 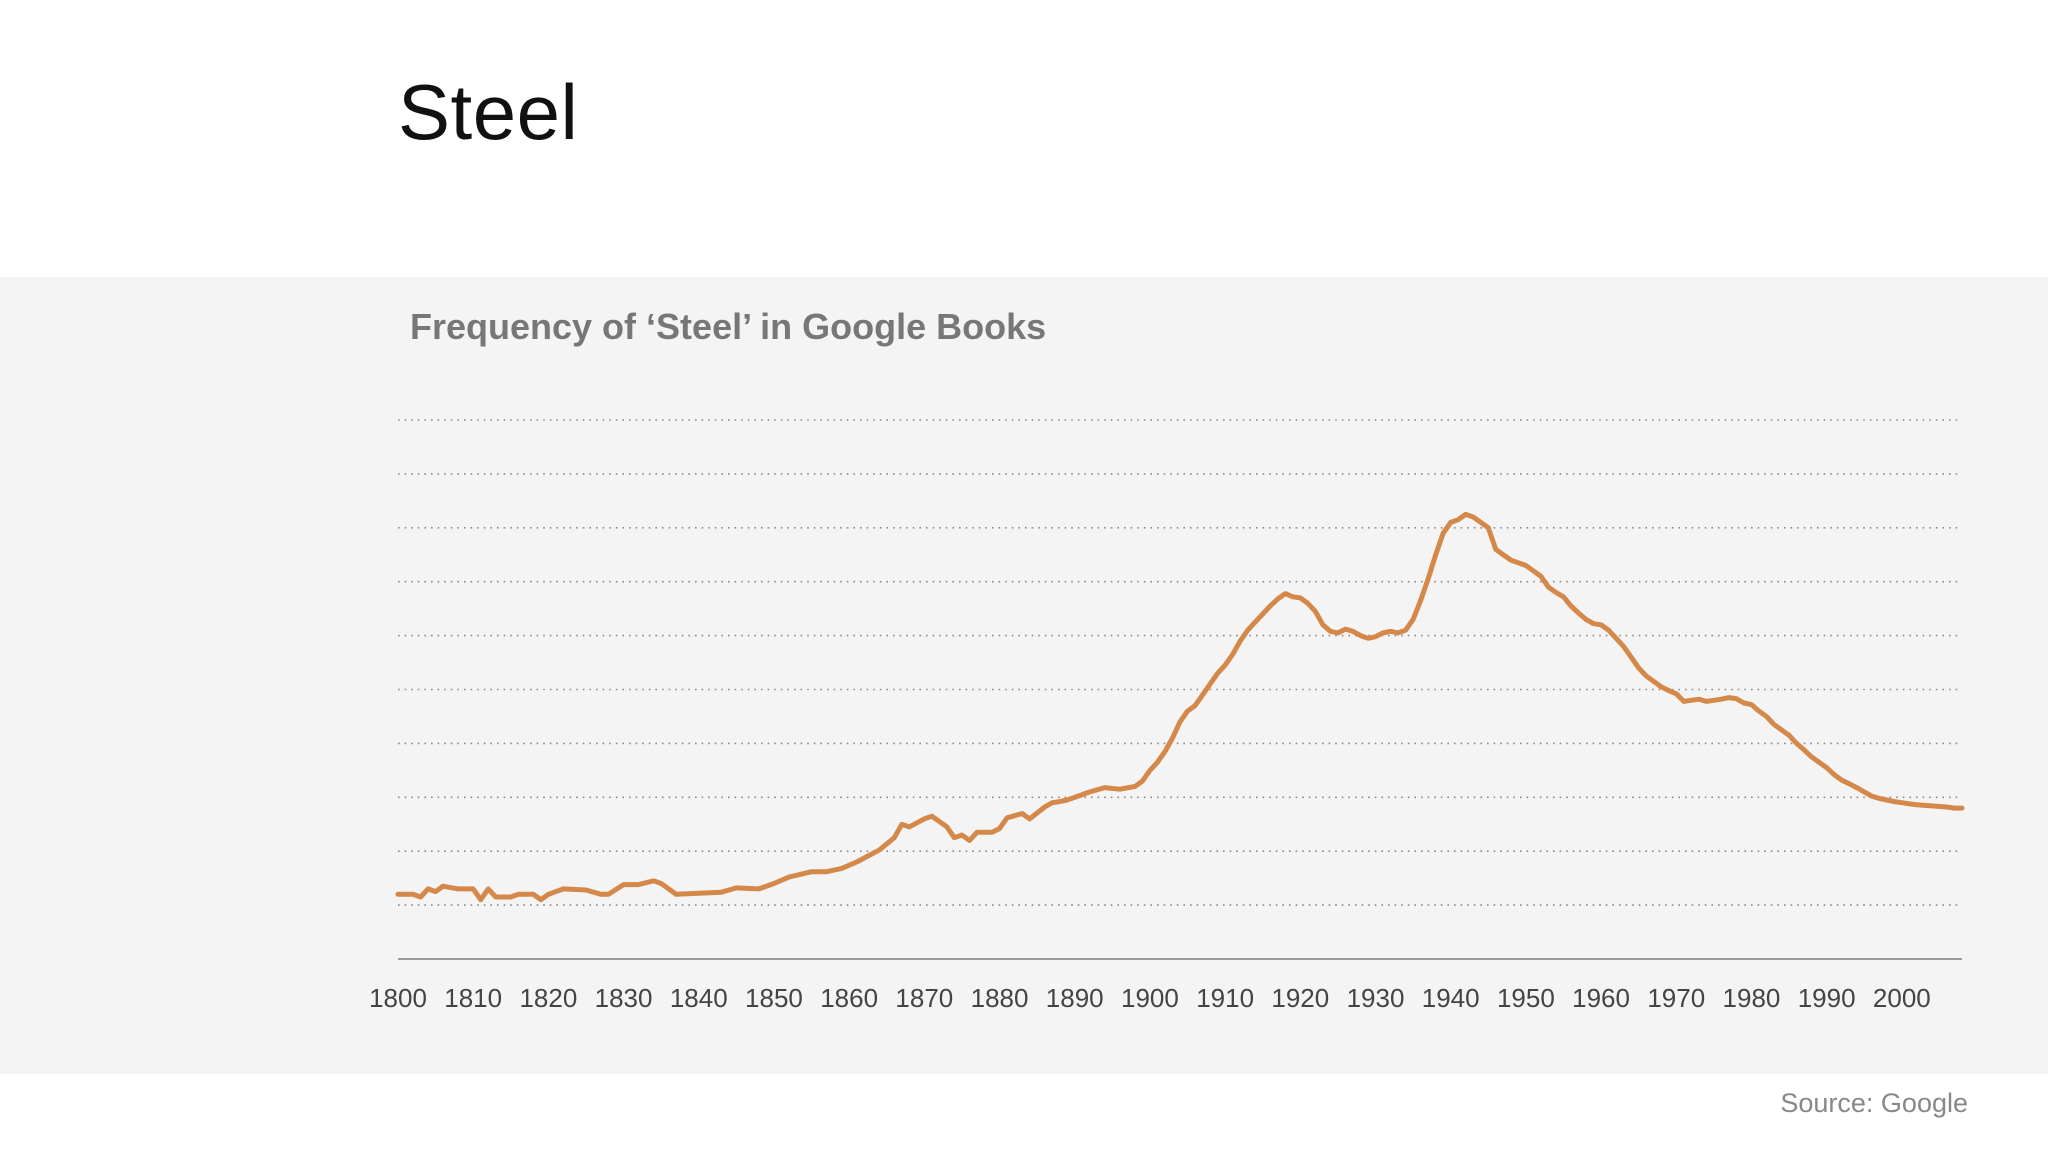 What do you see at coordinates (1000, 998) in the screenshot?
I see `x-tick-label: 1880` at bounding box center [1000, 998].